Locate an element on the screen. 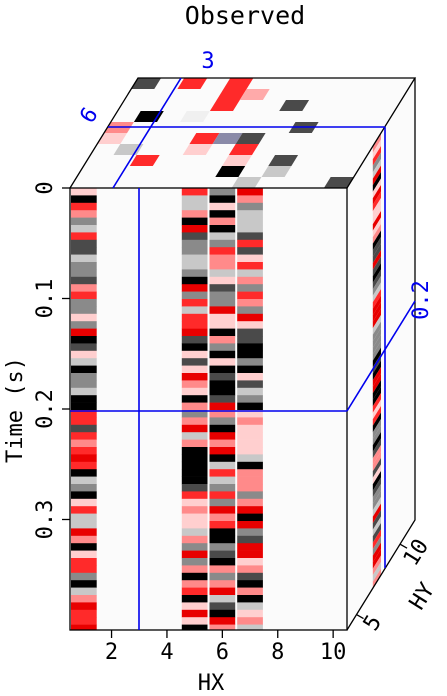 The image size is (447, 696). z-tick-label: 5 is located at coordinates (373, 623).